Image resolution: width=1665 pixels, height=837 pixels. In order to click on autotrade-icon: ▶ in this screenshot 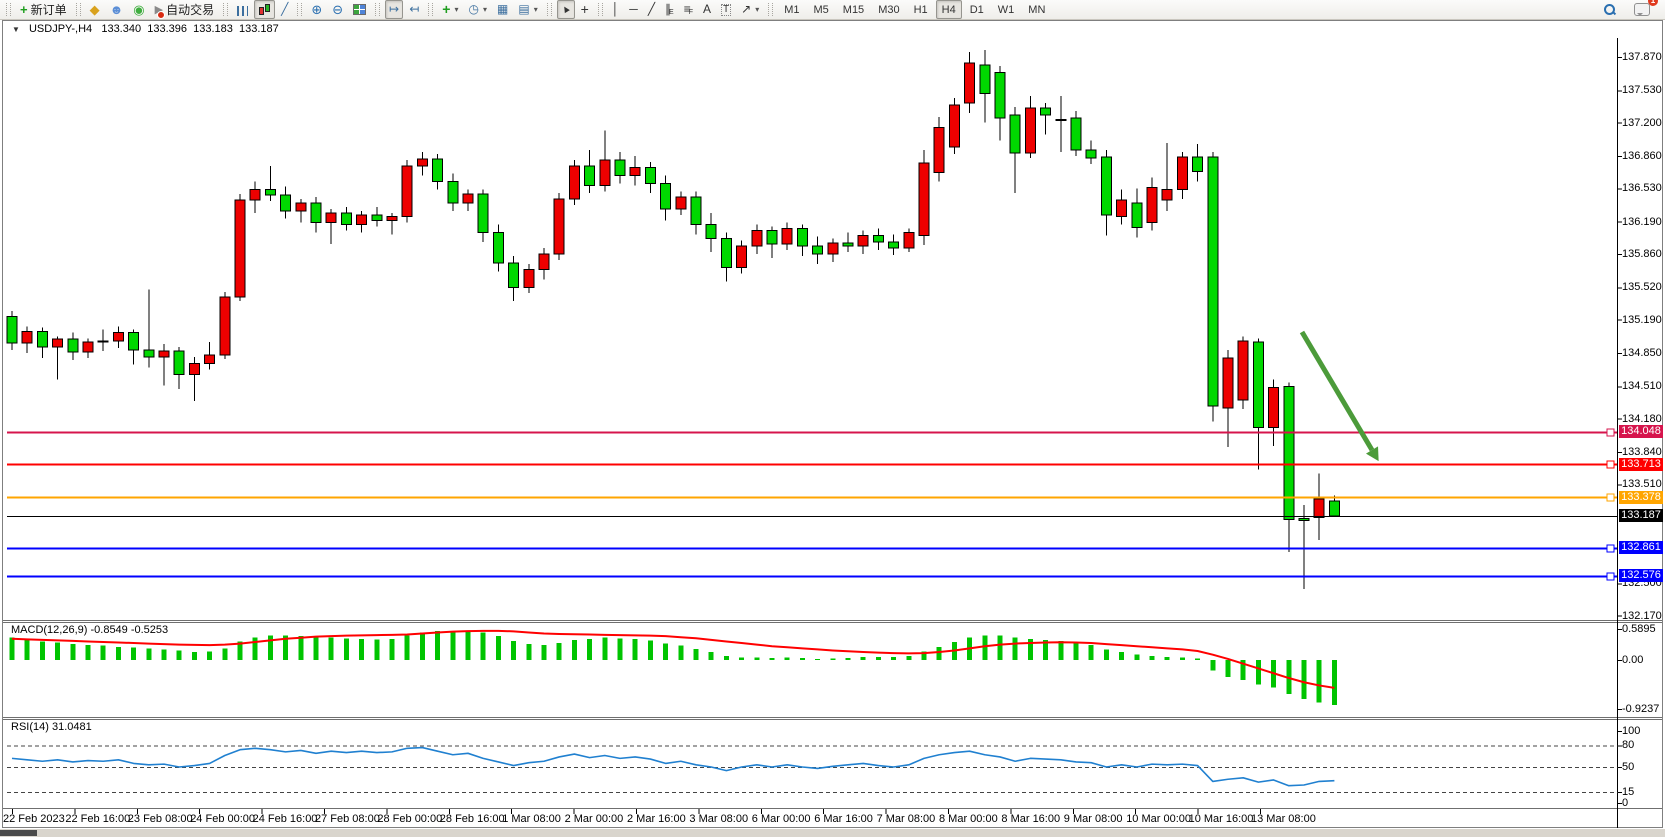, I will do `click(159, 9)`.